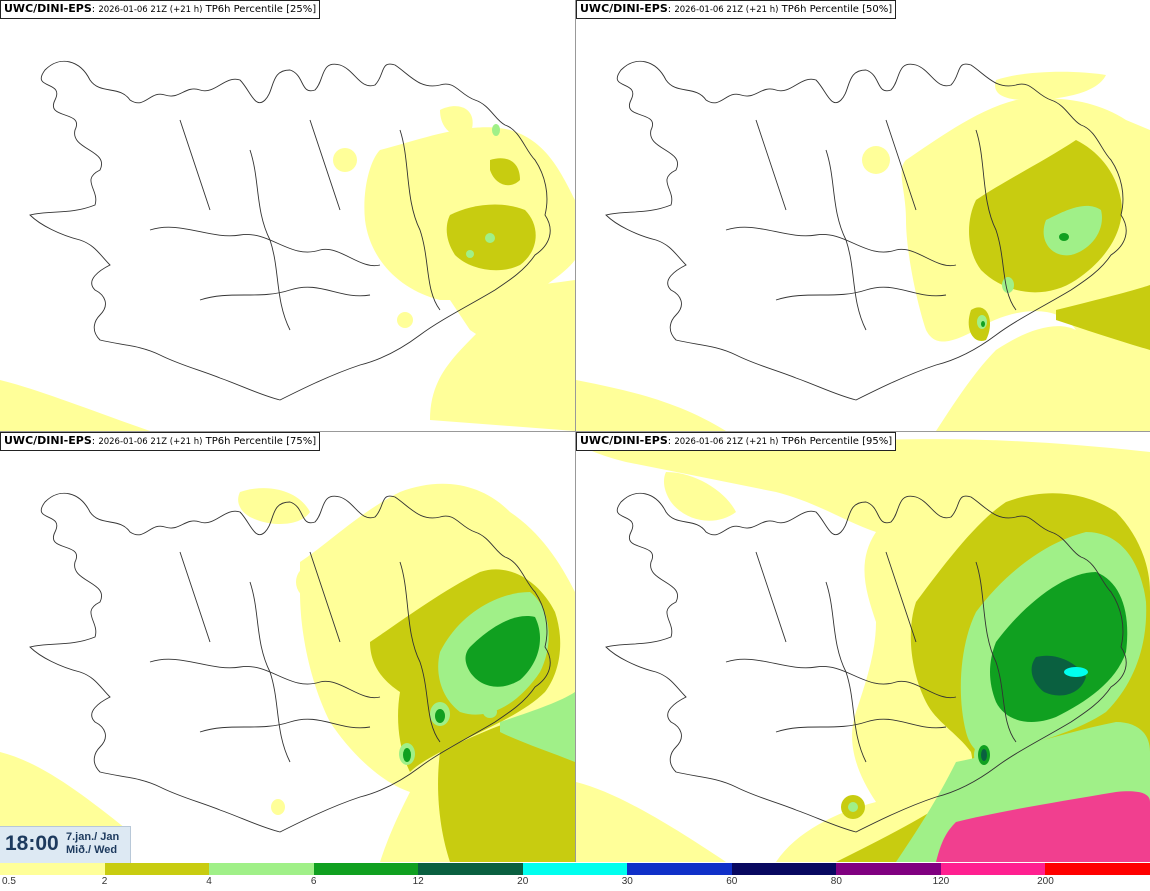  Describe the element at coordinates (418, 881) in the screenshot. I see `colorbar-tick-label: 12` at that location.